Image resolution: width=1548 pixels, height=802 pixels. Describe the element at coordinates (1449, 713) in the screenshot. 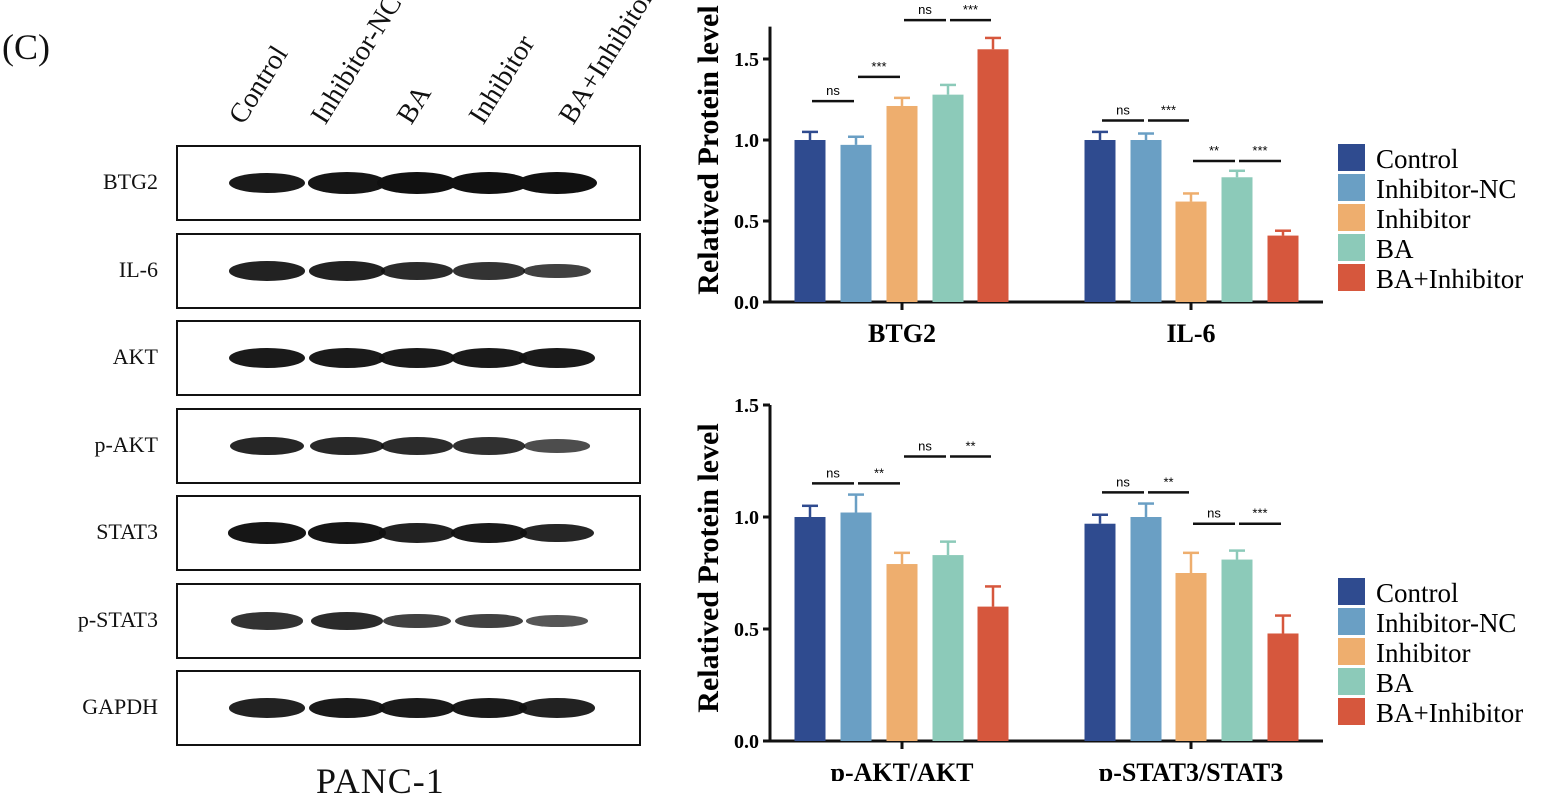

I see `legend-entry: BA+Inhibitor` at that location.